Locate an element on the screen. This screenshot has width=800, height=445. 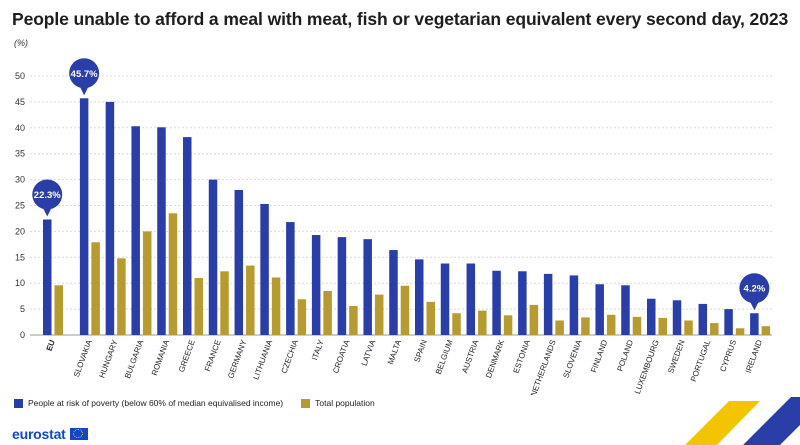
bar-poverty-malta is located at coordinates (393, 292).